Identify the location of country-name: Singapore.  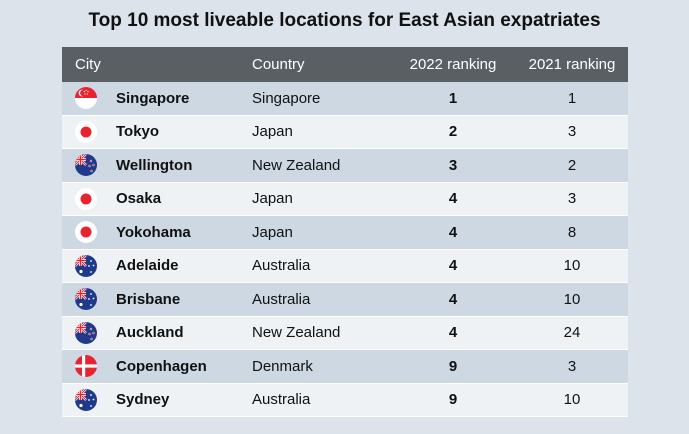
(286, 98).